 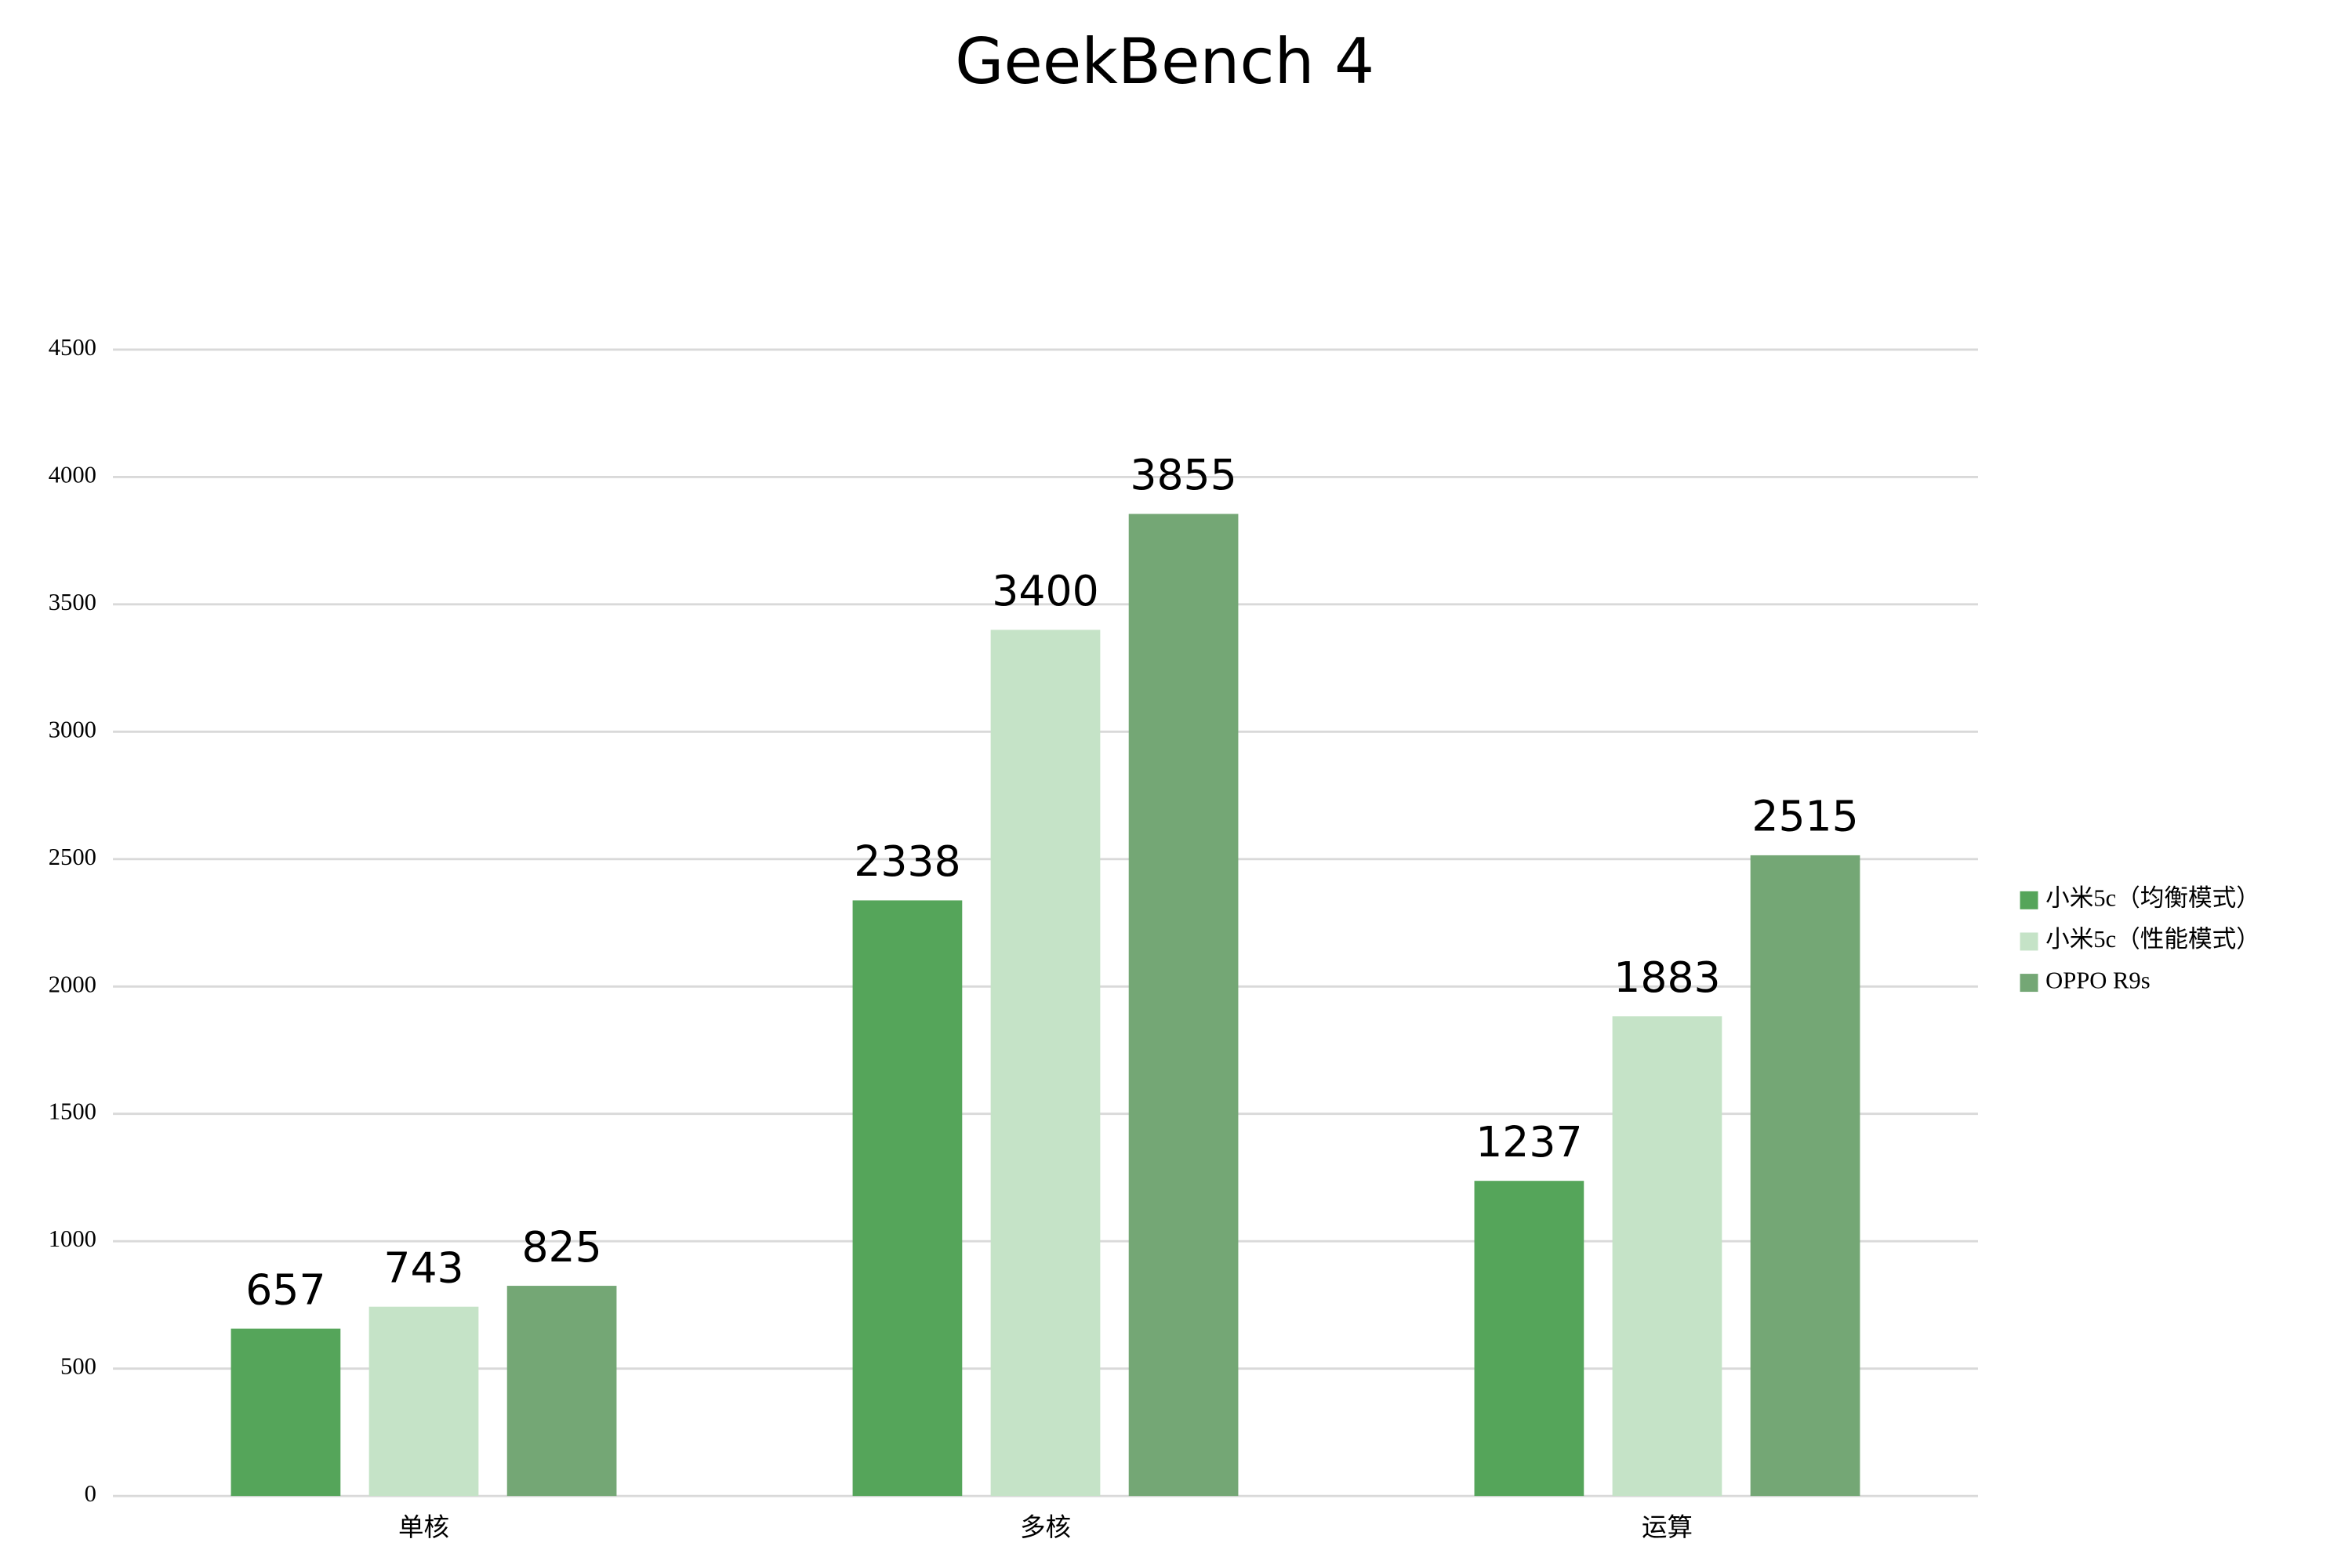 What do you see at coordinates (1183, 474) in the screenshot?
I see `value-label: 3855` at bounding box center [1183, 474].